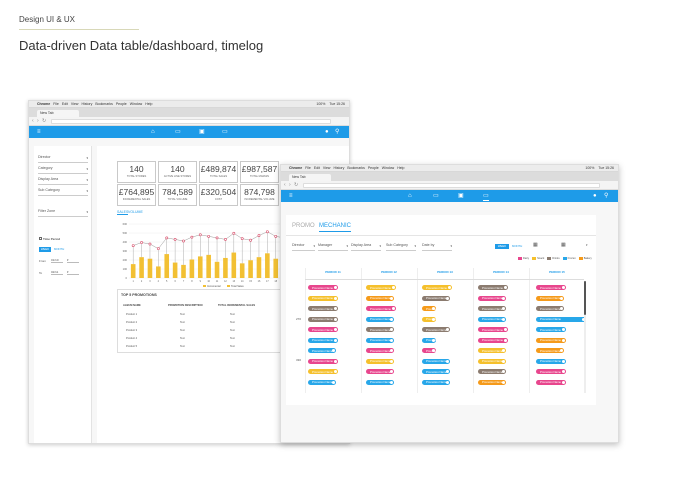 The width and height of the screenshot is (680, 481). I want to click on tab-mechanic: MECHANIC, so click(335, 227).